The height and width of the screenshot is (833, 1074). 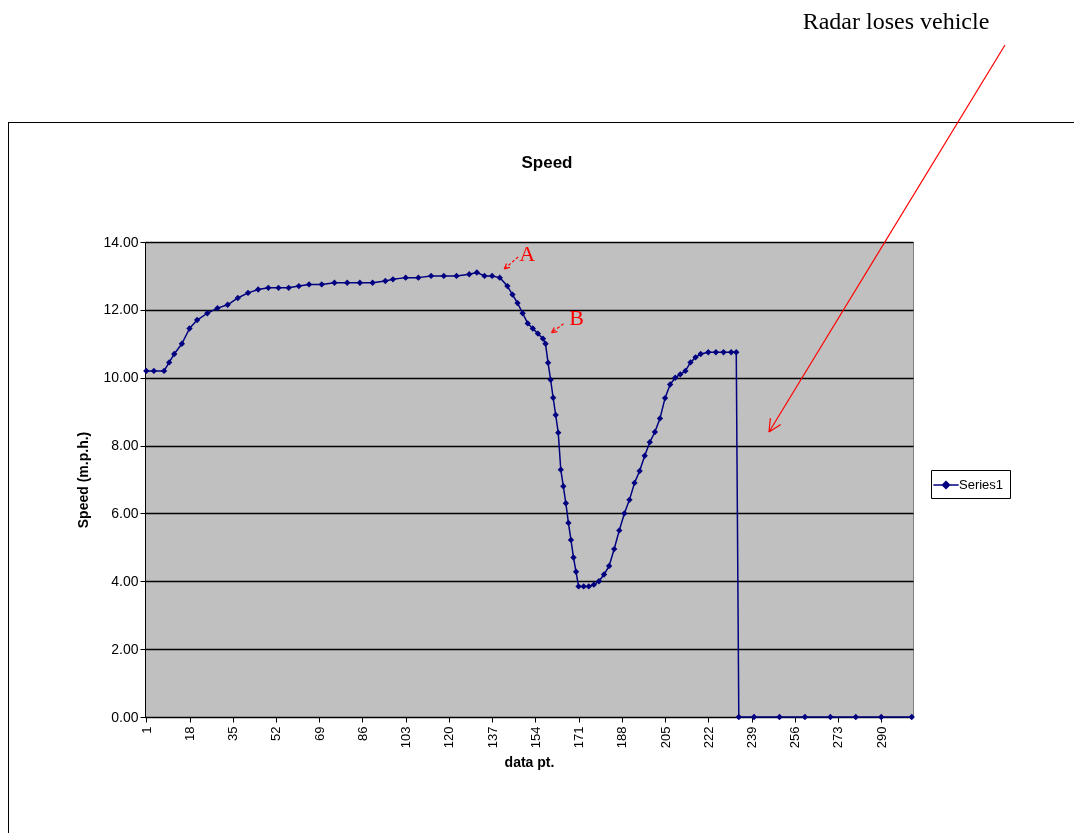 What do you see at coordinates (881, 737) in the screenshot?
I see `x-tick-label: 290` at bounding box center [881, 737].